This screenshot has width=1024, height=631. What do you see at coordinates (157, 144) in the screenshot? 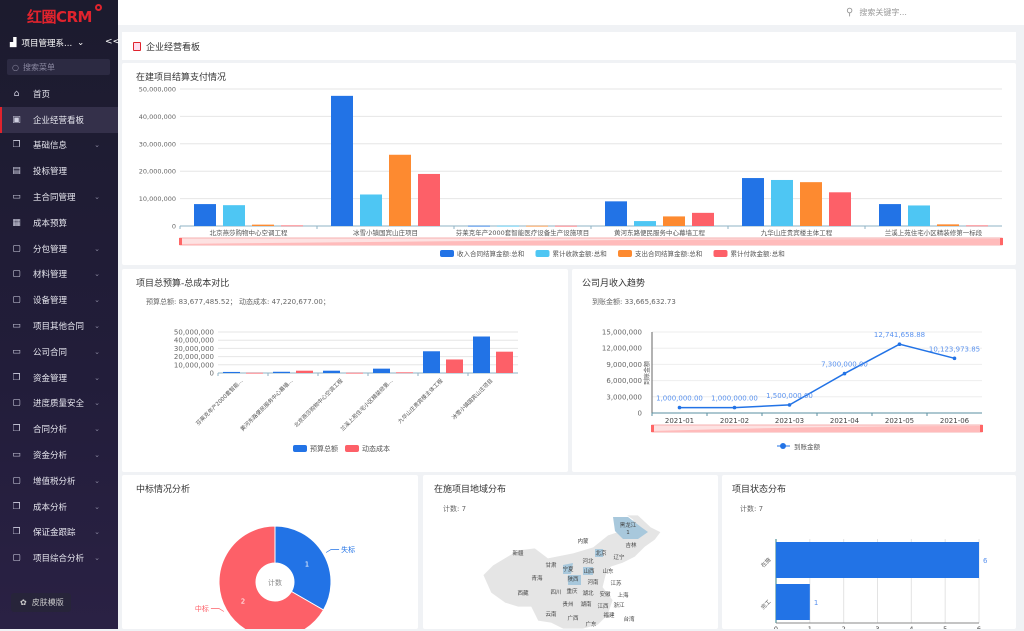
I see `y-tick-label: 30,000,000` at bounding box center [157, 144].